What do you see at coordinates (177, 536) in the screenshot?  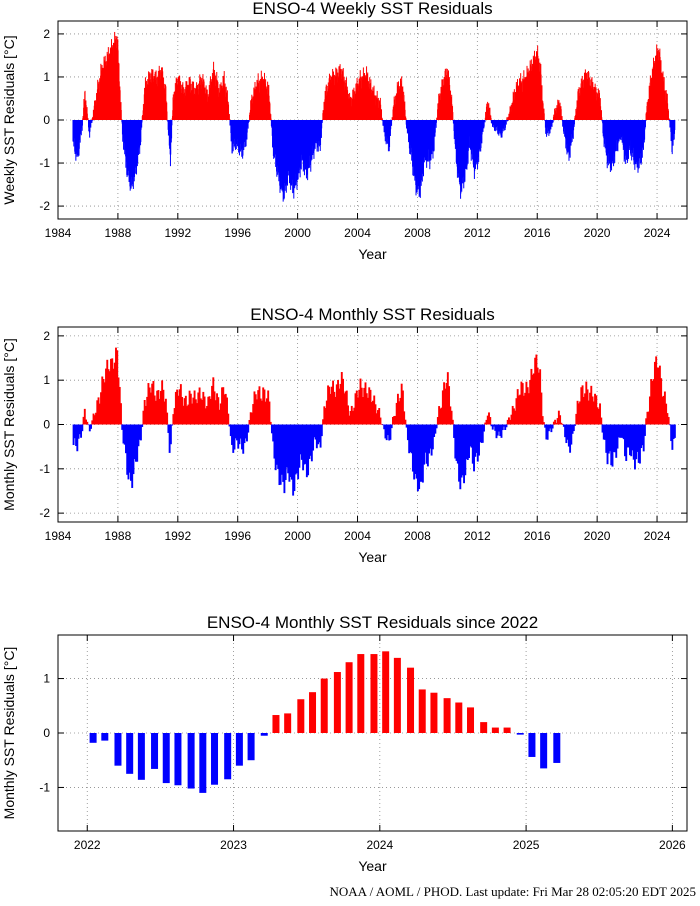 I see `x-tick-label: 1992` at bounding box center [177, 536].